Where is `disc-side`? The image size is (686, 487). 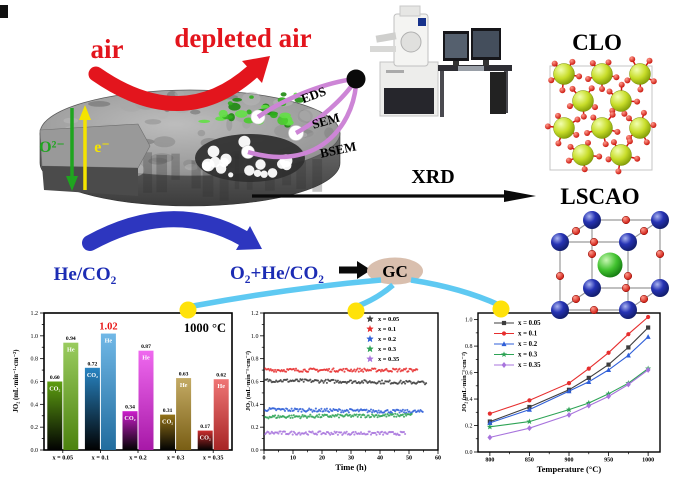 disc-side is located at coordinates (190, 169).